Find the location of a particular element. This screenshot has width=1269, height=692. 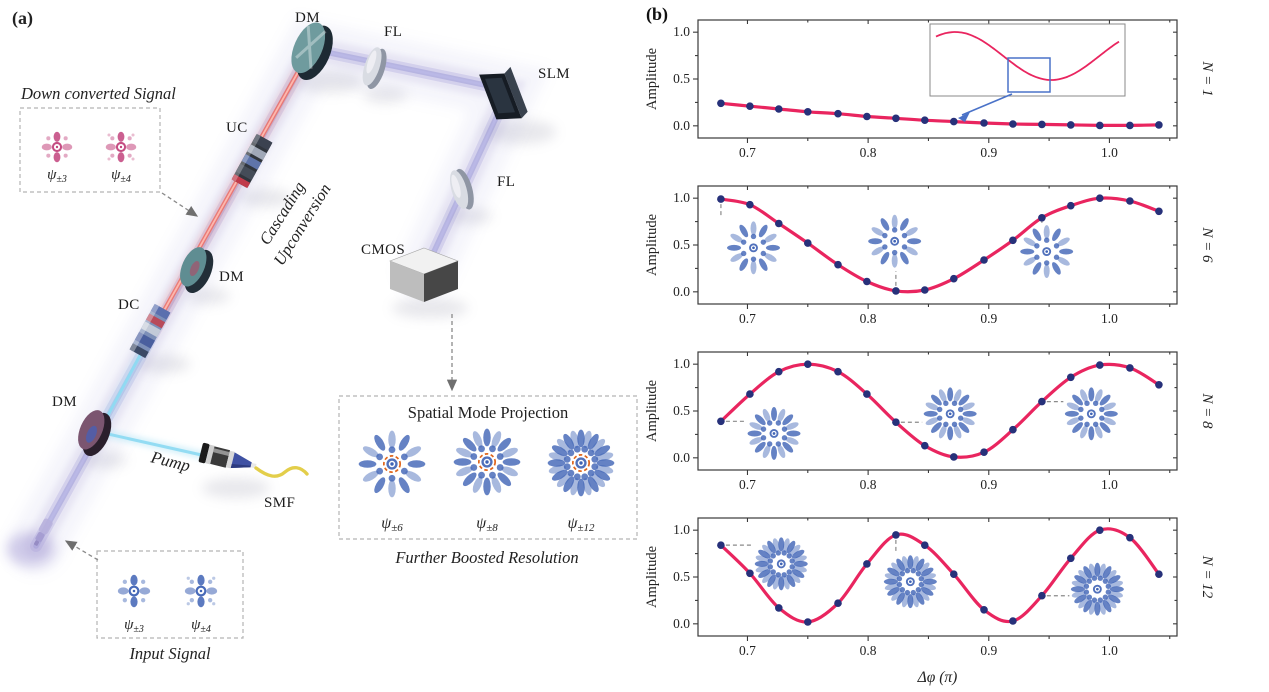

mode-pattern-proj-psi6 is located at coordinates (392, 464).